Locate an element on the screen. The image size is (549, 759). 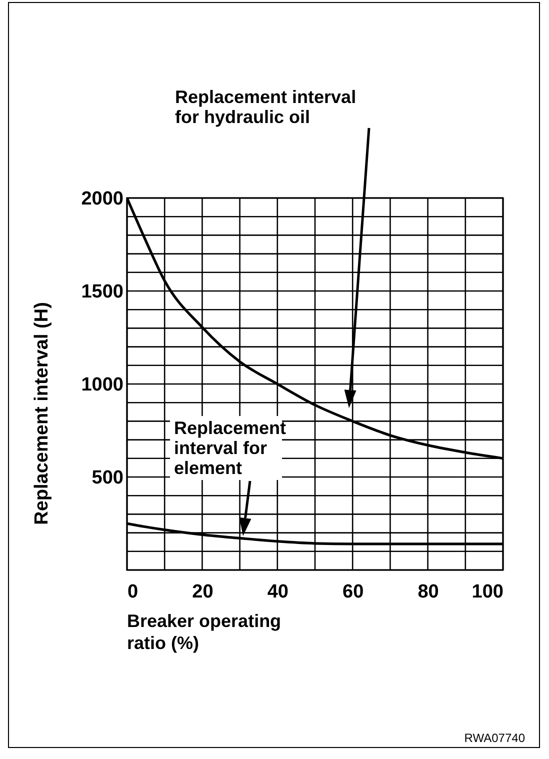
annotation: Replacement interval for element is located at coordinates (229, 448).